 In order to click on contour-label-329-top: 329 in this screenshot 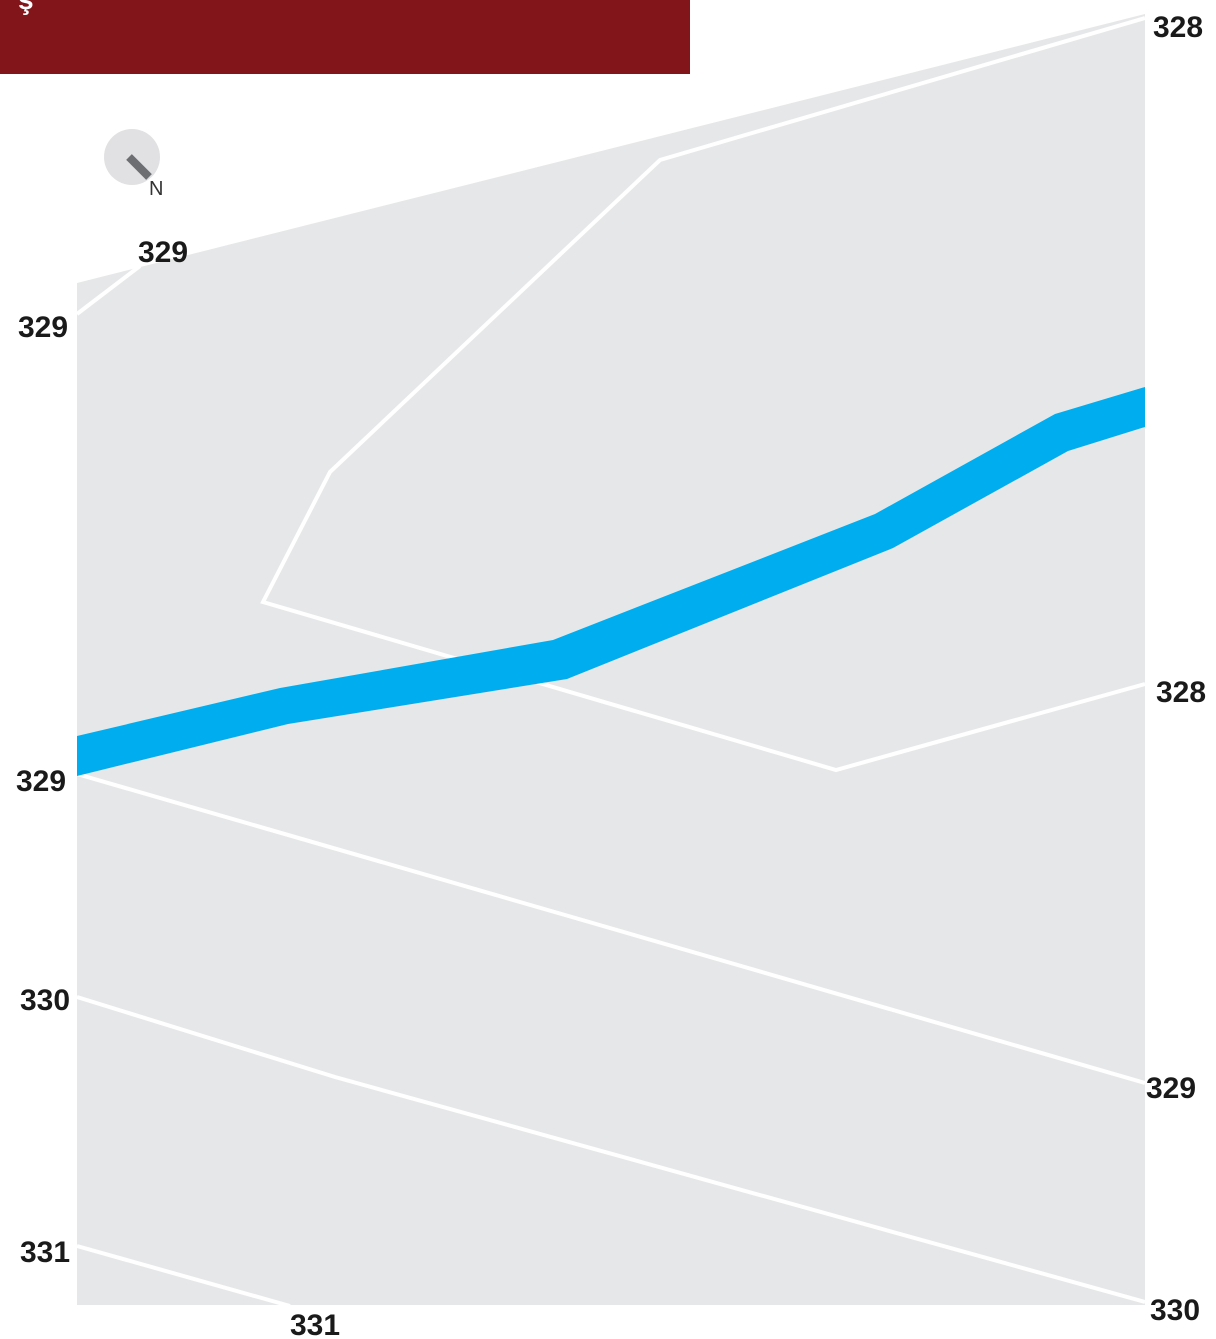, I will do `click(163, 252)`.